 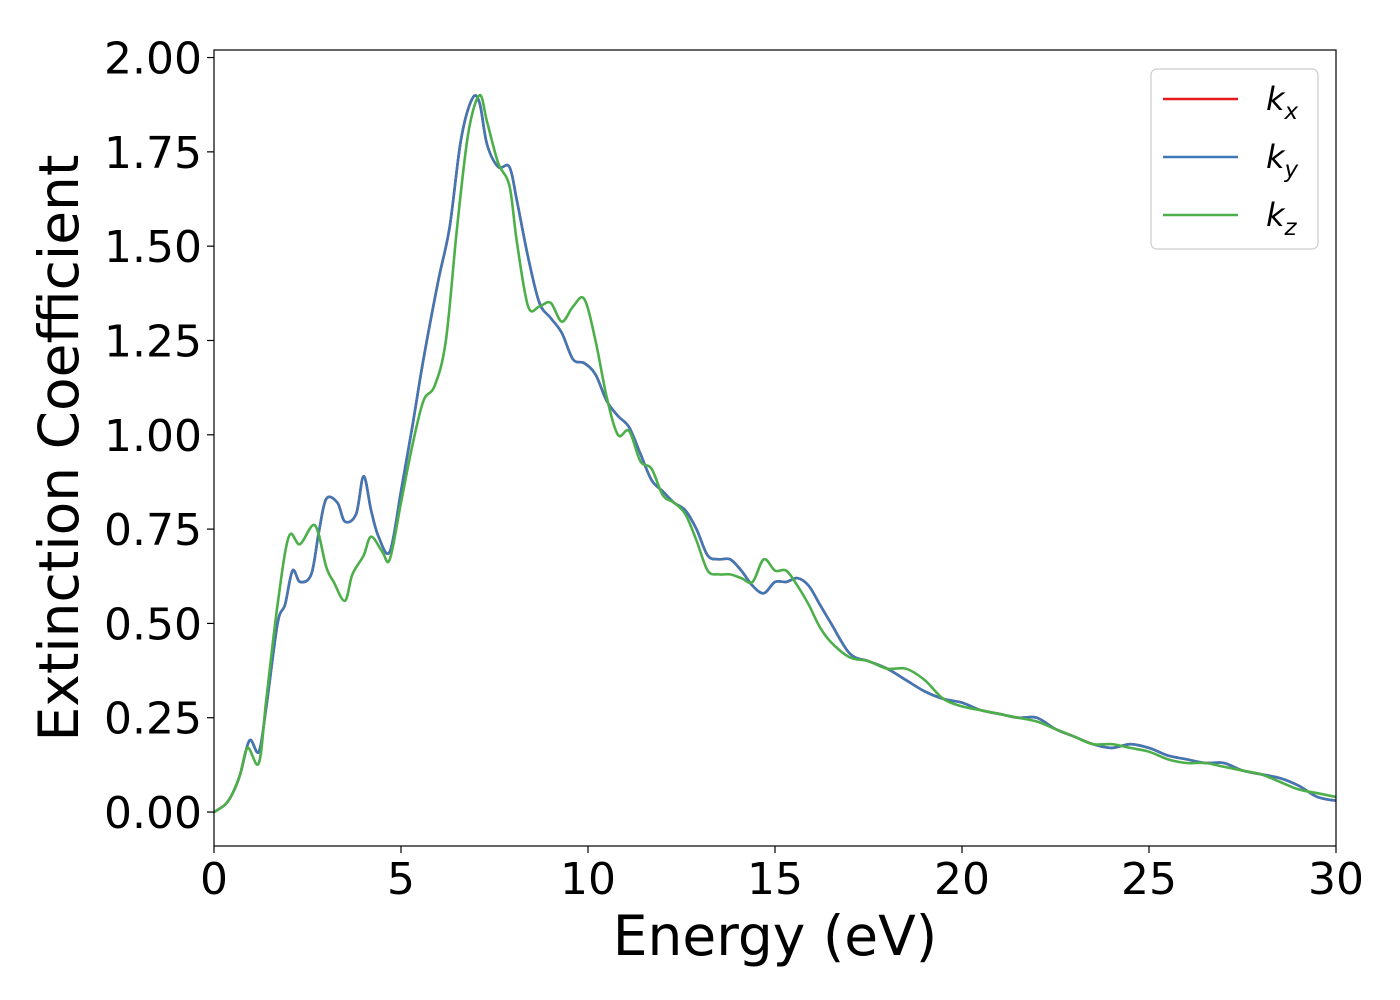 I want to click on x-tick-label: 15, so click(x=775, y=879).